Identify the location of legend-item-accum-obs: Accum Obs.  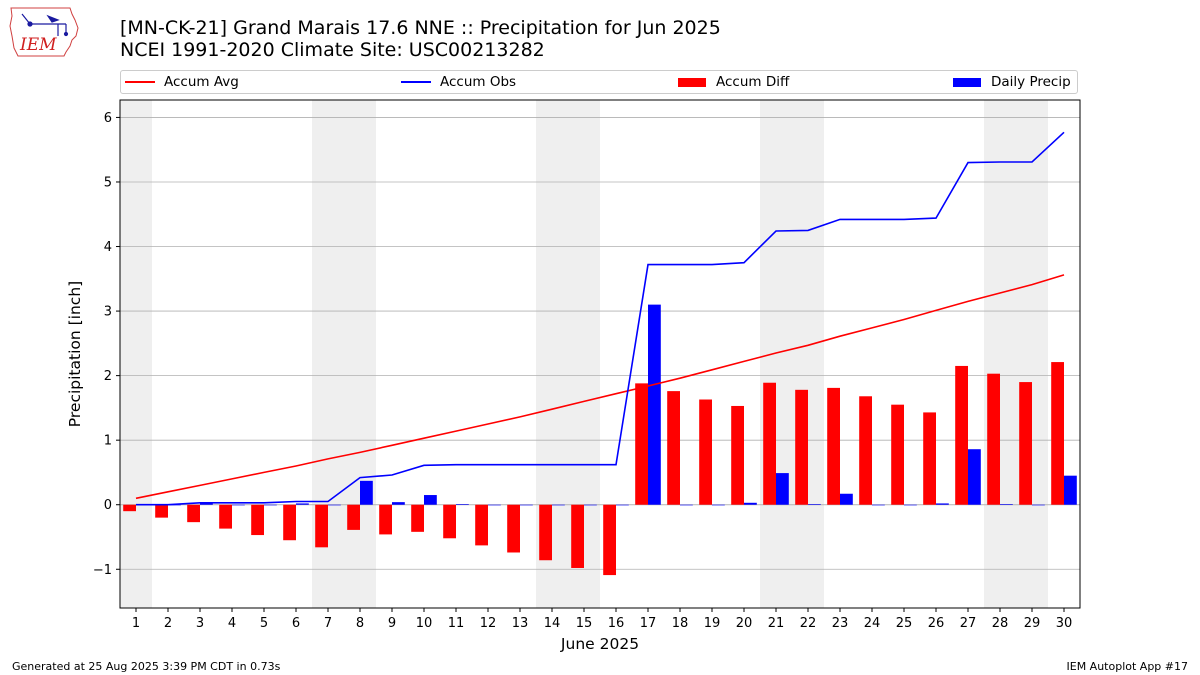
(458, 82).